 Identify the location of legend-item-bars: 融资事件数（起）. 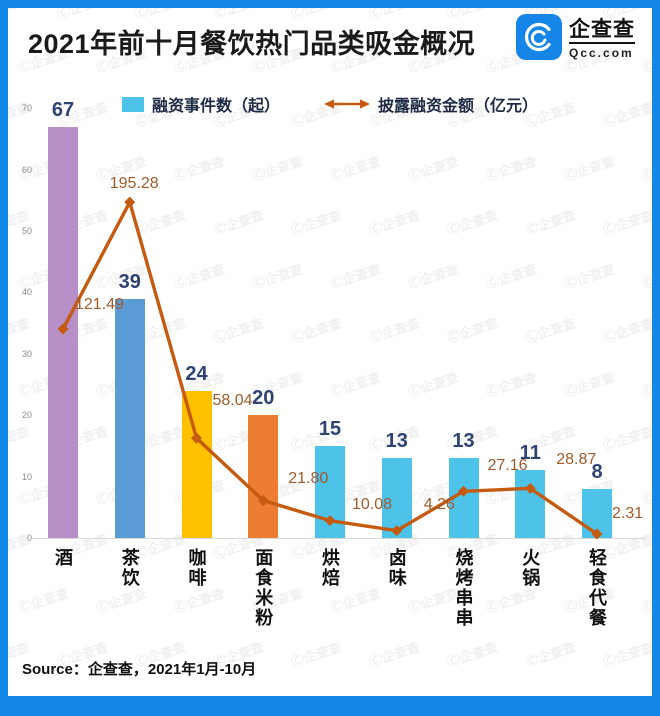
(200, 104).